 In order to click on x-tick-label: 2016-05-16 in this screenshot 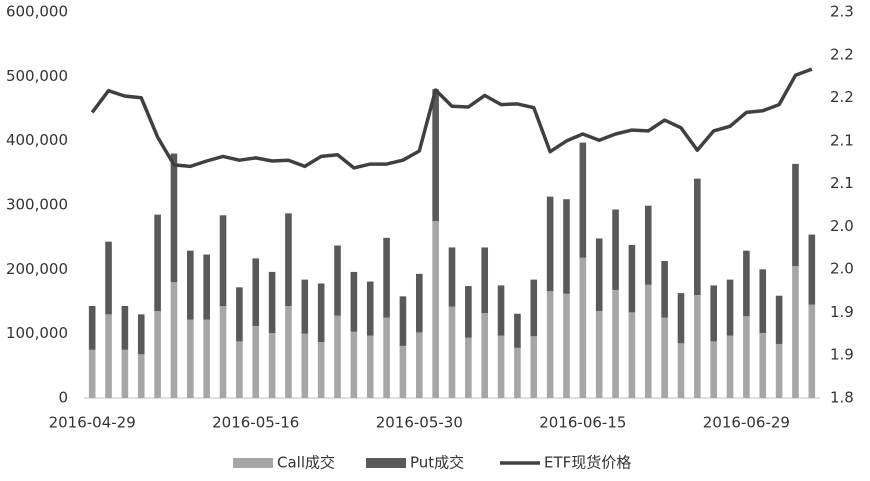, I will do `click(255, 423)`.